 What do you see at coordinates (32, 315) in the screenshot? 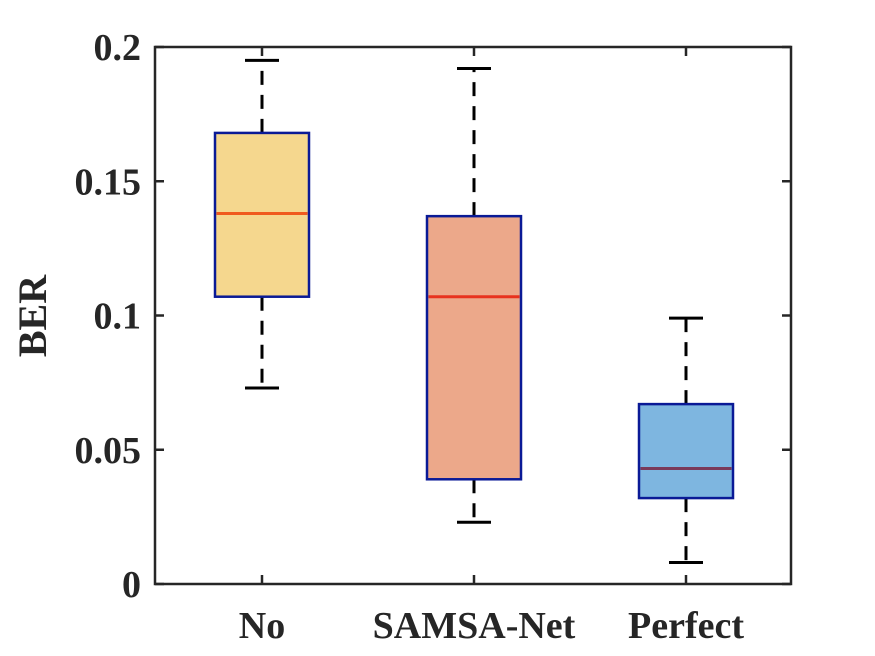
I see `y-axis-label: BER` at bounding box center [32, 315].